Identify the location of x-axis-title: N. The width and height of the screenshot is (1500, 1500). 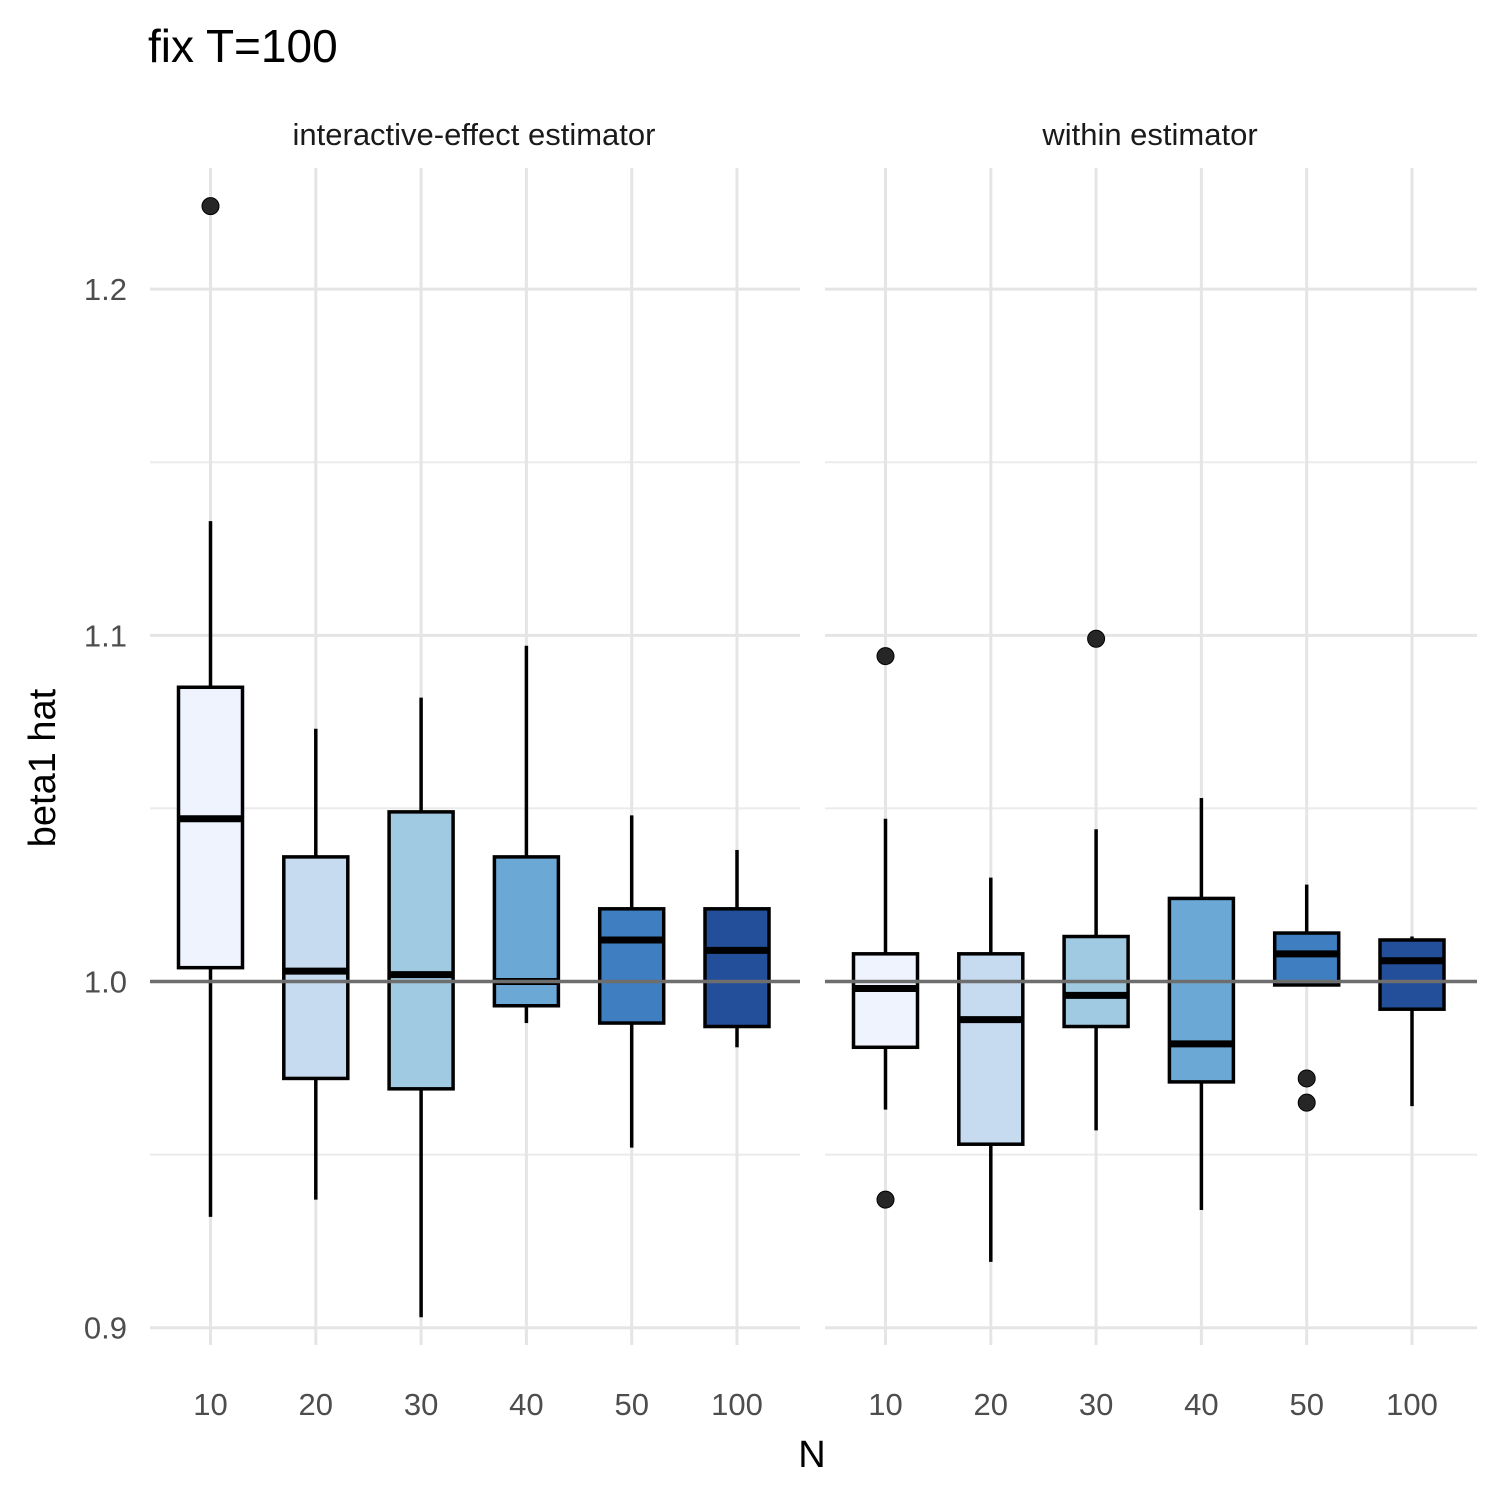
(811, 1455).